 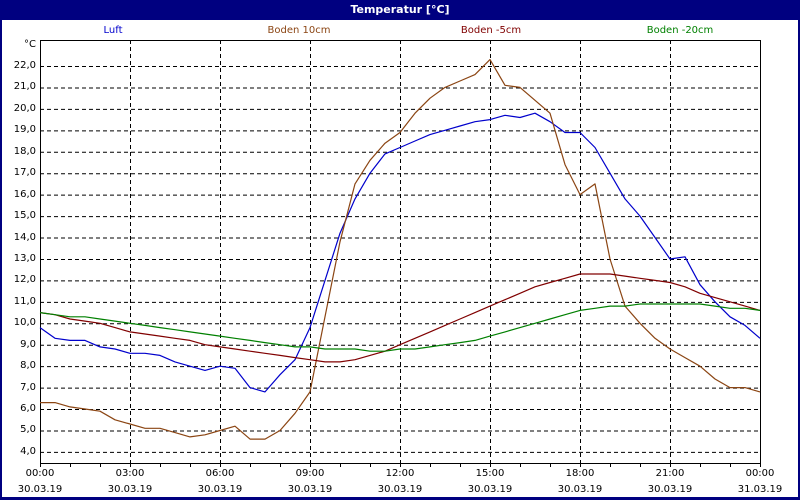 I want to click on y-tick-label: 21,0, so click(x=24, y=87).